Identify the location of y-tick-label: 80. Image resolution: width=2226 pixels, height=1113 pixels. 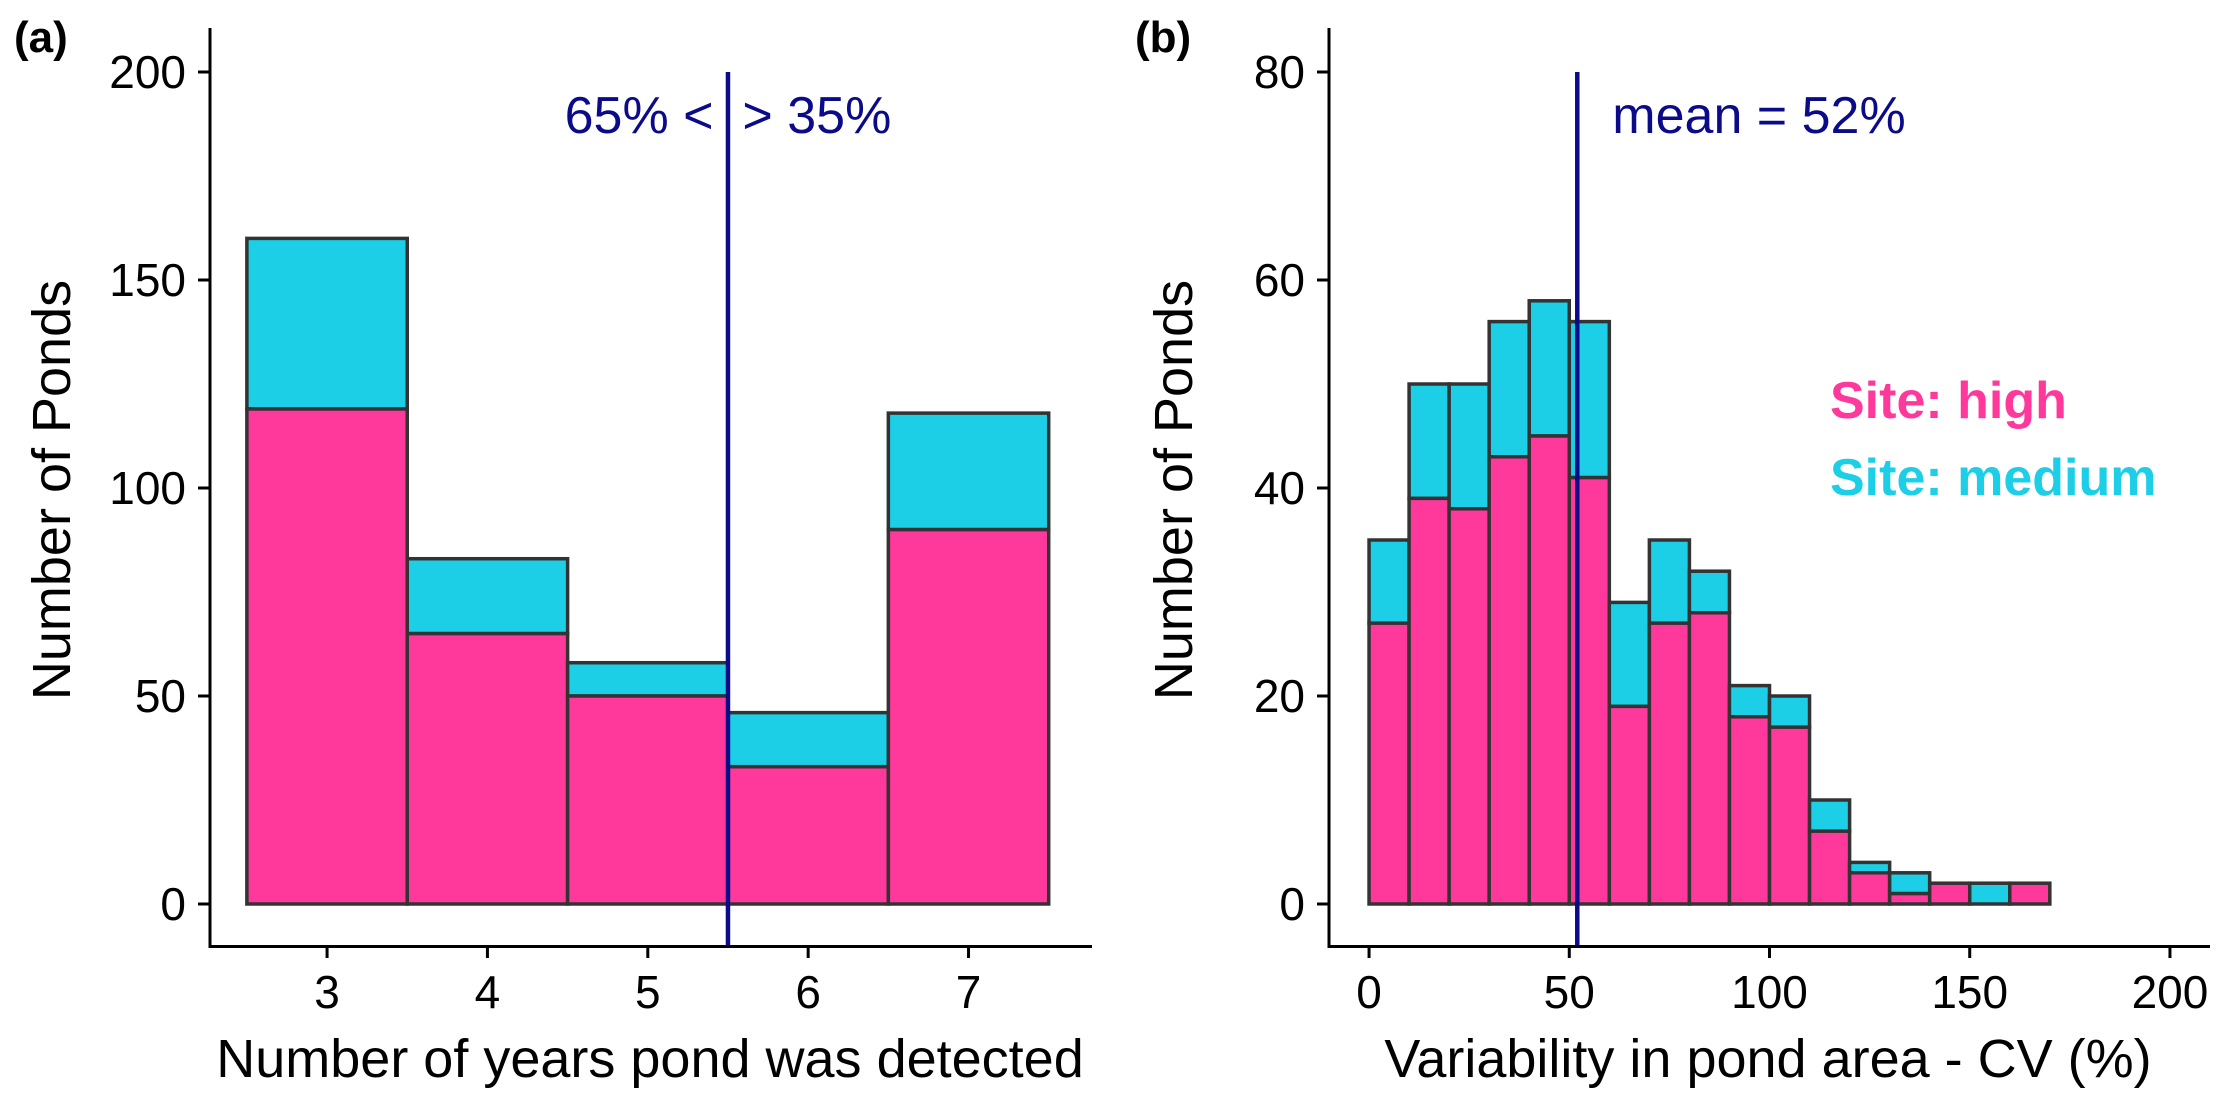
(1279, 72).